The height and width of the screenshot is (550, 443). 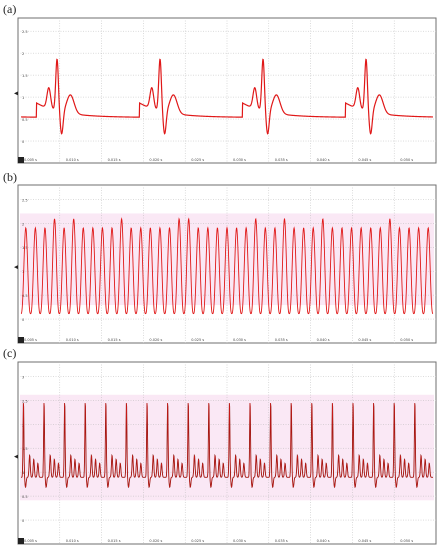 I want to click on y-tick-label: 3, so click(x=23, y=377).